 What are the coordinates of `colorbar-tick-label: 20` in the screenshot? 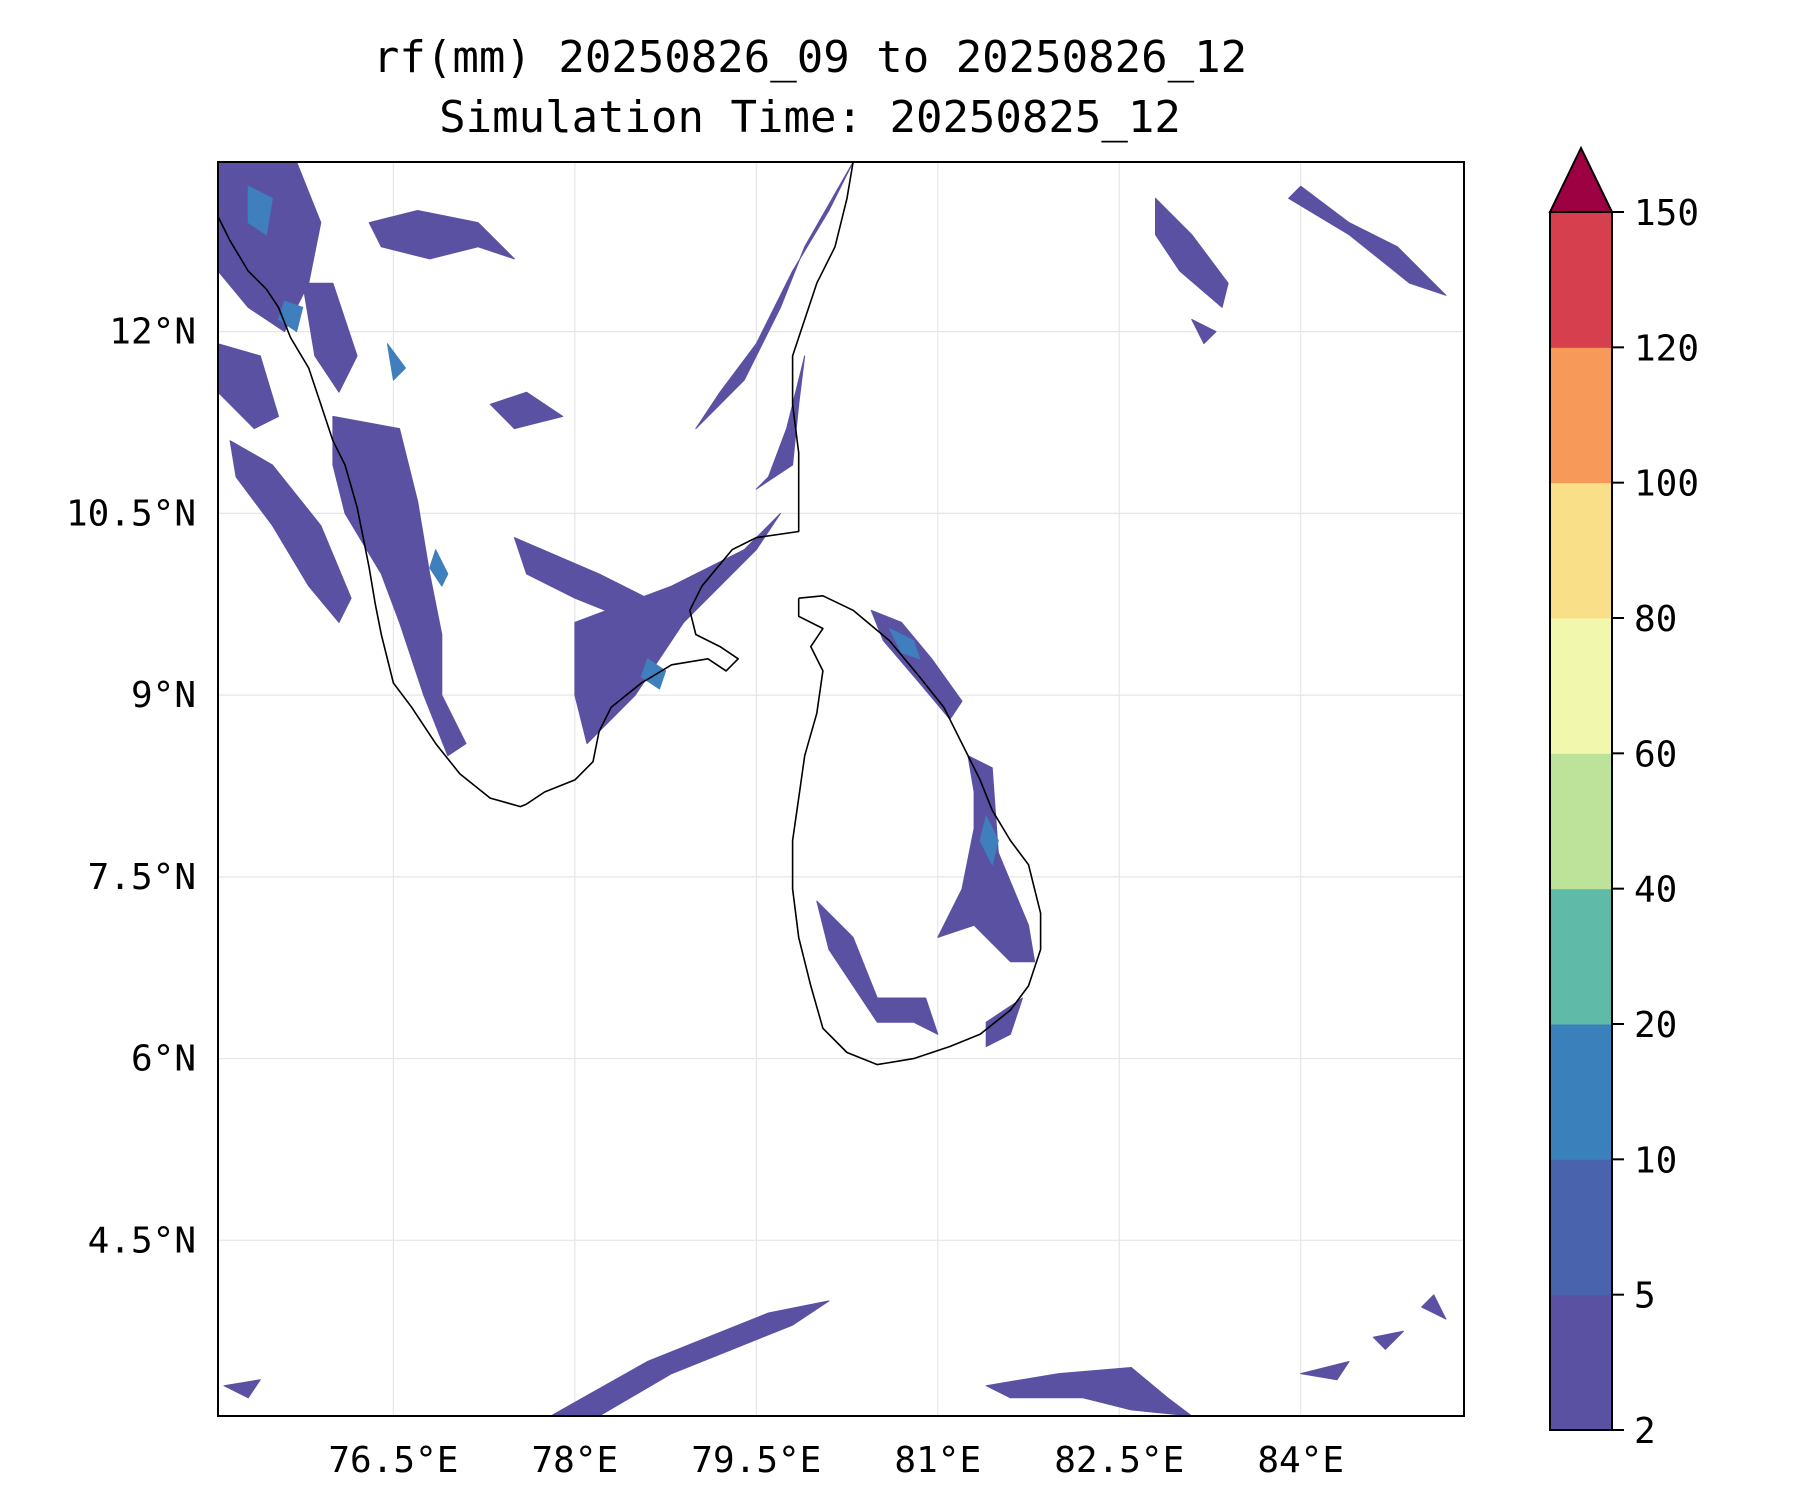 It's located at (1655, 1025).